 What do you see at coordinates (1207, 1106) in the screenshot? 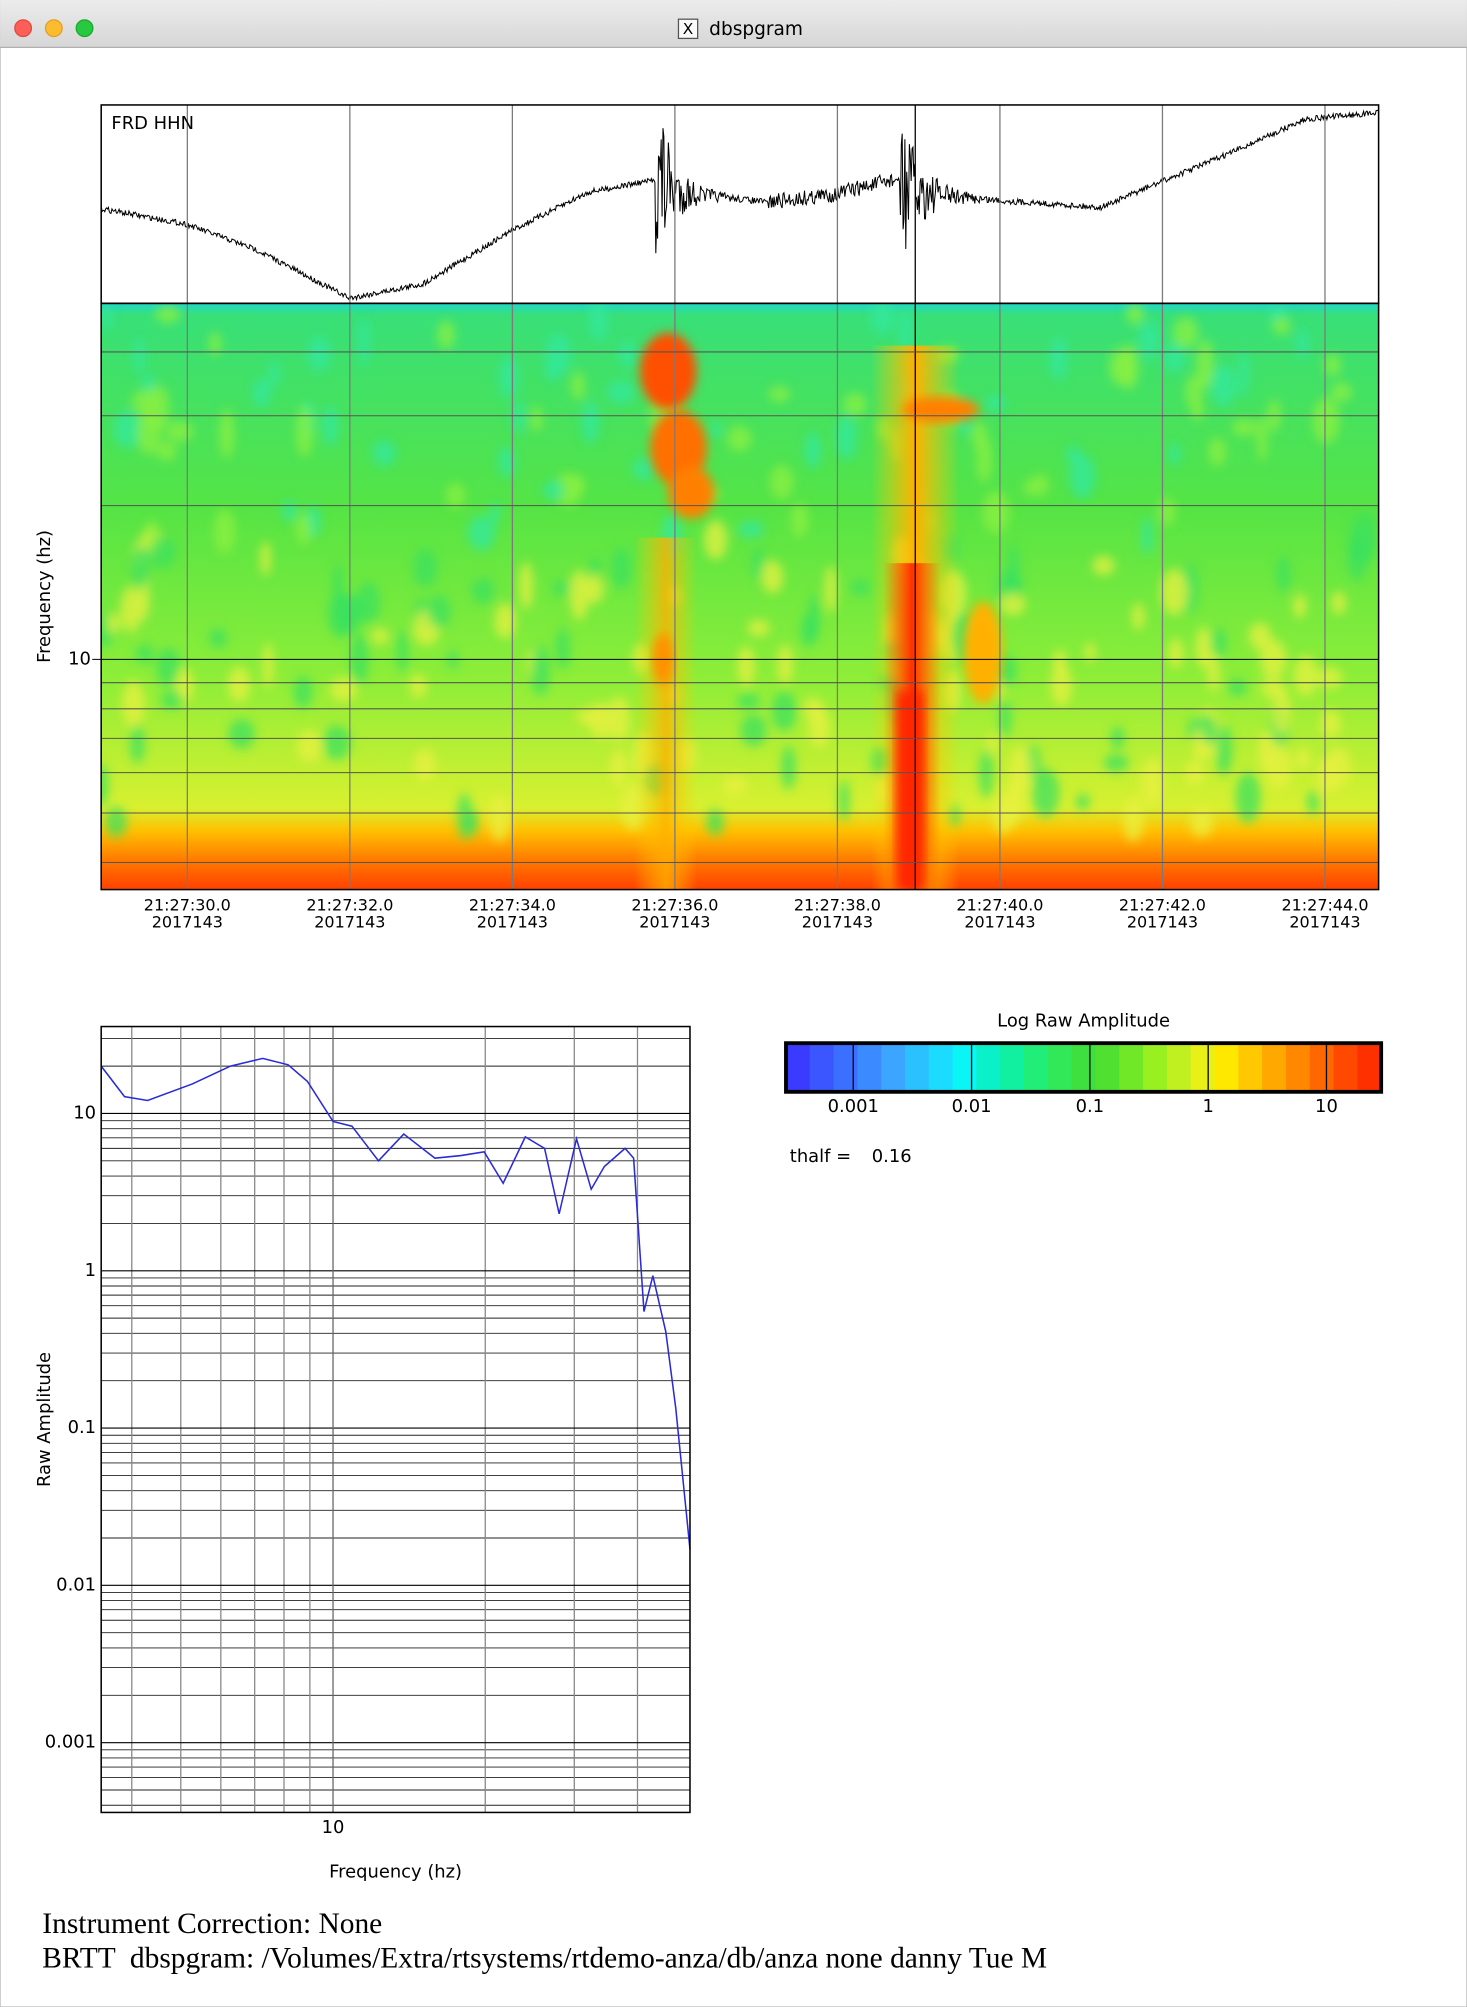
I see `colorbar-tick-label: 1` at bounding box center [1207, 1106].